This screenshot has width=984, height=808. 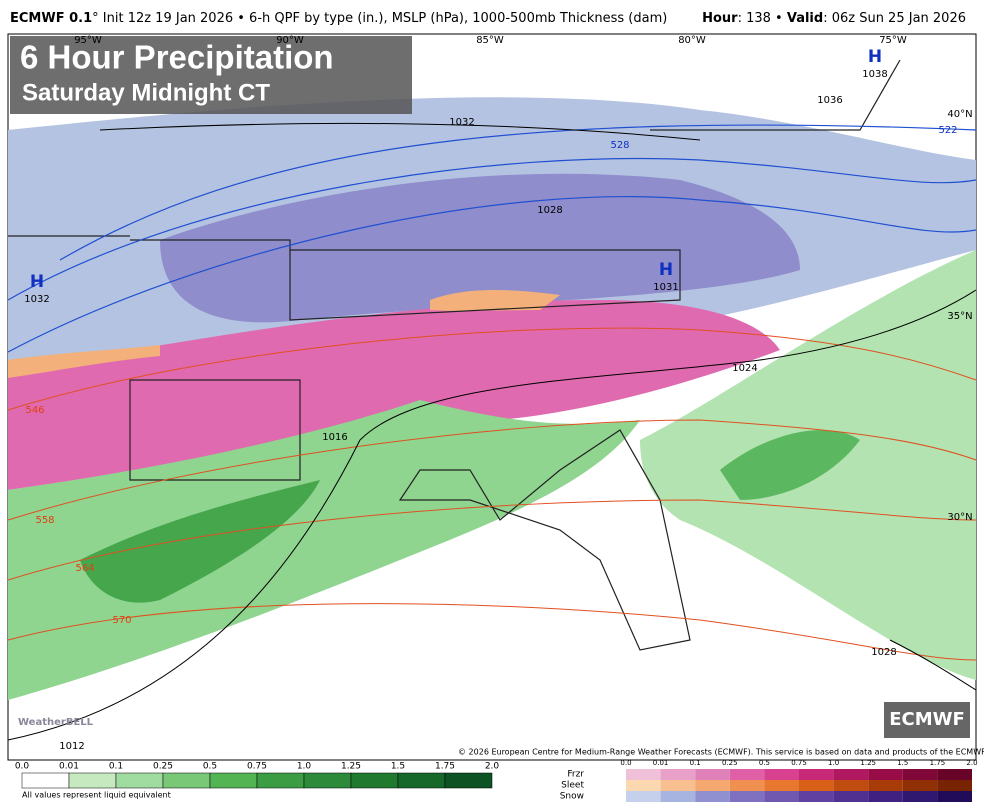 I want to click on rain-tick-label: 2.0, so click(x=492, y=767).